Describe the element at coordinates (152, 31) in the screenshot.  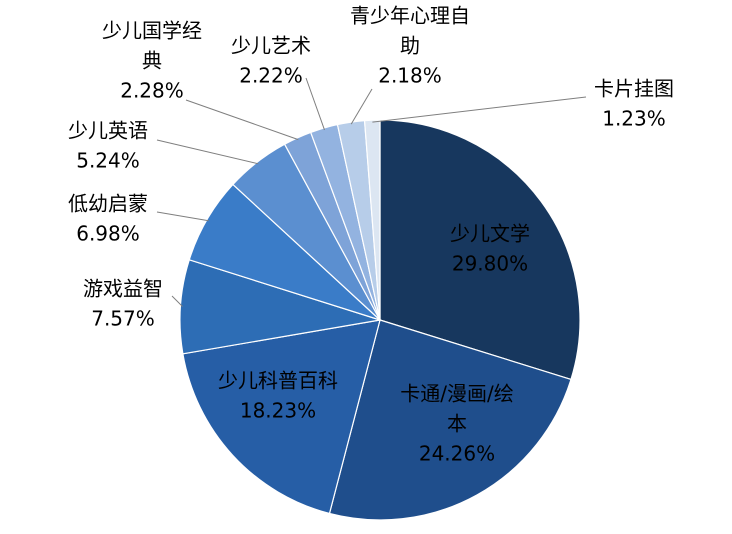
I see `slice-category-label: 少儿国学经` at that location.